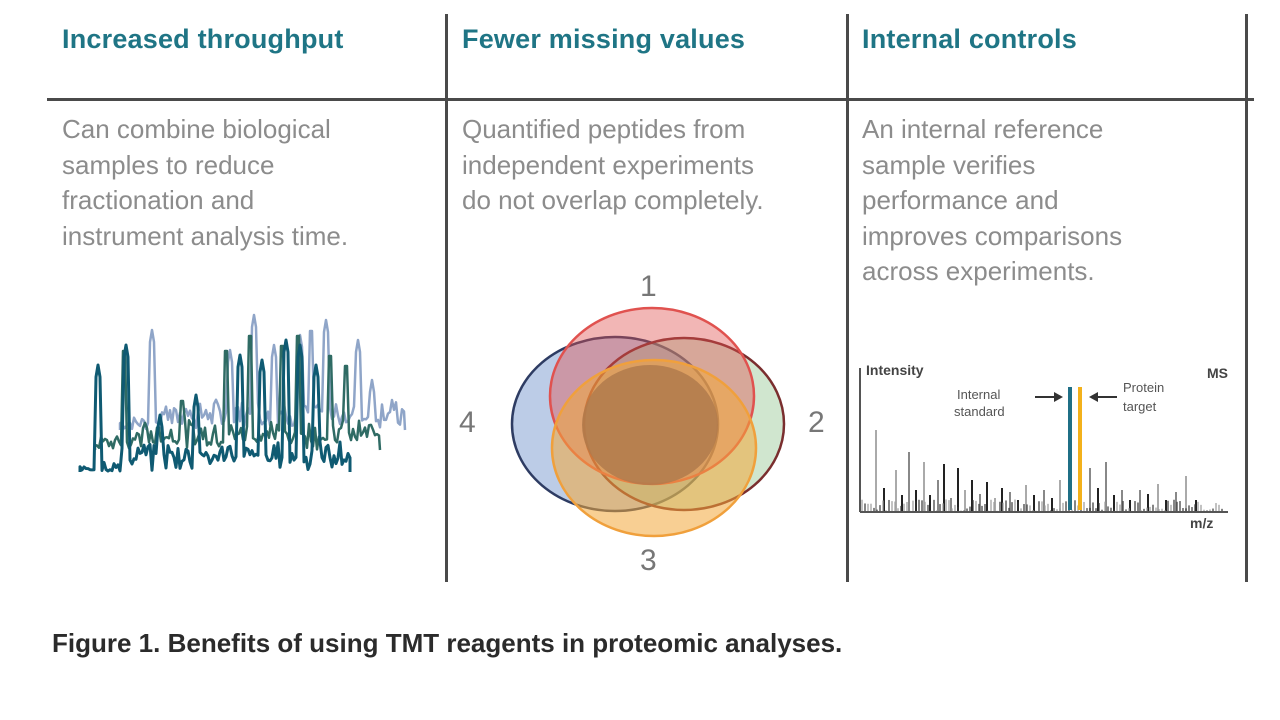 The width and height of the screenshot is (1280, 720). What do you see at coordinates (604, 129) in the screenshot?
I see `text-line: Quantified peptides from` at bounding box center [604, 129].